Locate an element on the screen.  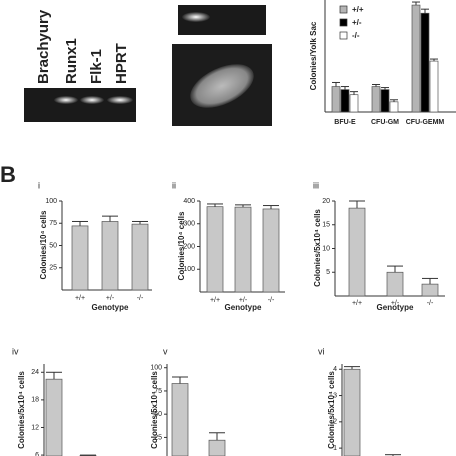
y-tick-label: 10 is located at coordinates (326, 248).